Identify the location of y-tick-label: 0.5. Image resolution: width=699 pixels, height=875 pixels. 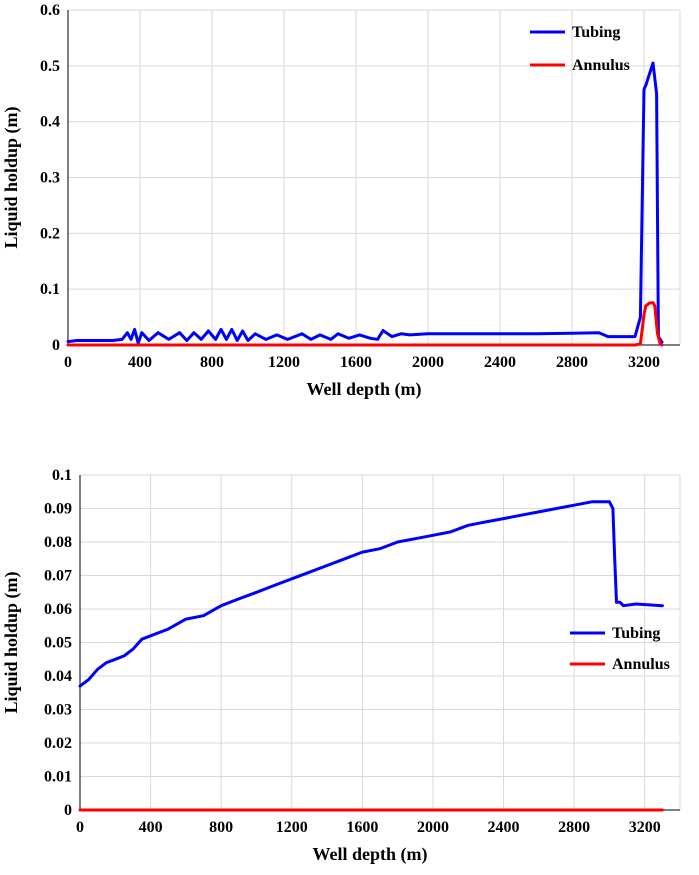
(50, 66).